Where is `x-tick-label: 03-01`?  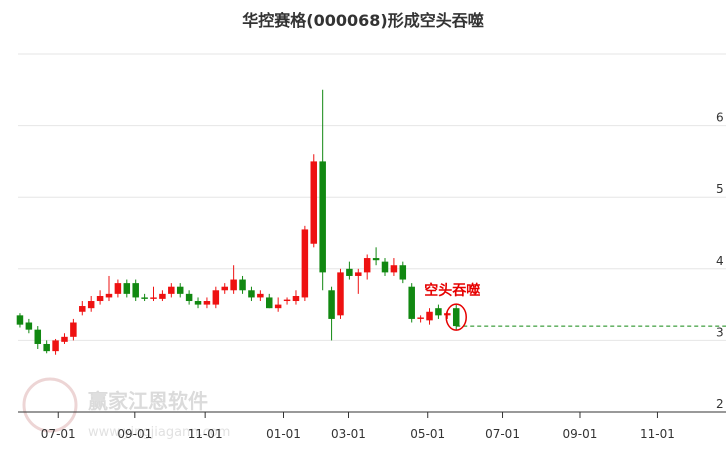
x-tick-label: 03-01 is located at coordinates (348, 434).